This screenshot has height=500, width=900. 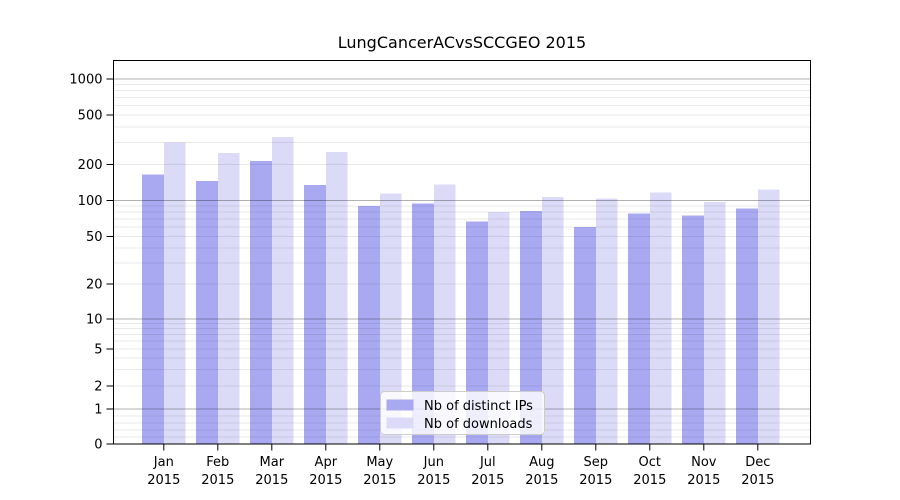 What do you see at coordinates (433, 462) in the screenshot?
I see `x-tick-label-month: Jun` at bounding box center [433, 462].